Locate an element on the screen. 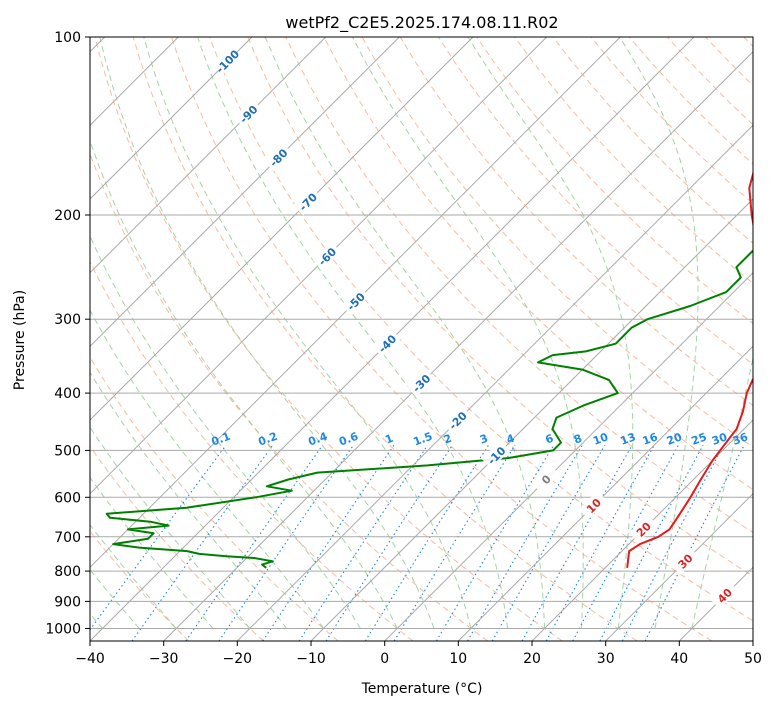  mixing-ratio-label: 10 is located at coordinates (600, 439).